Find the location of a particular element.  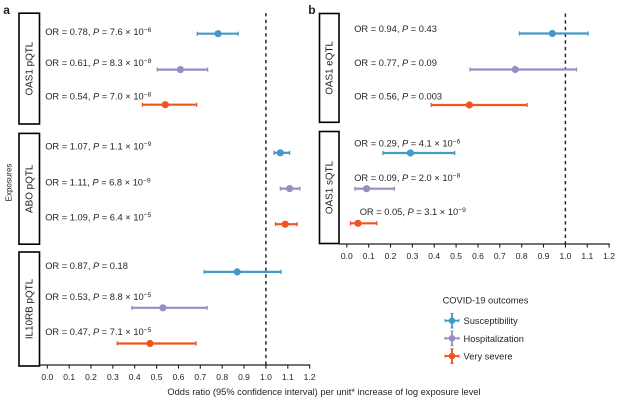

svg-text: OR = 0.87, P = 0.18 is located at coordinates (86, 266).